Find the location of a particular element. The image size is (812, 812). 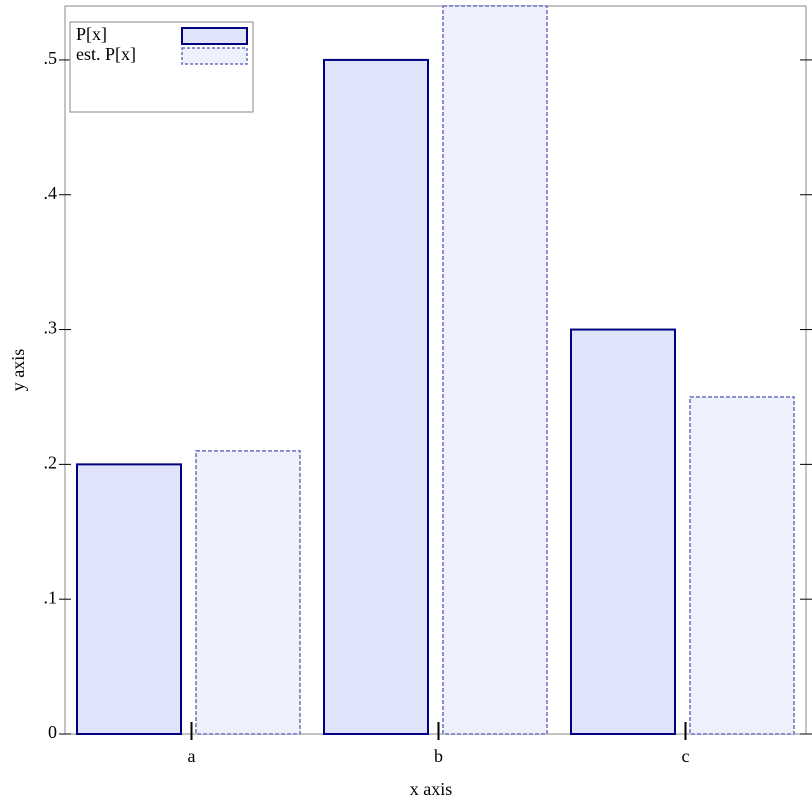

y-axis-label: y axis is located at coordinates (18, 370).